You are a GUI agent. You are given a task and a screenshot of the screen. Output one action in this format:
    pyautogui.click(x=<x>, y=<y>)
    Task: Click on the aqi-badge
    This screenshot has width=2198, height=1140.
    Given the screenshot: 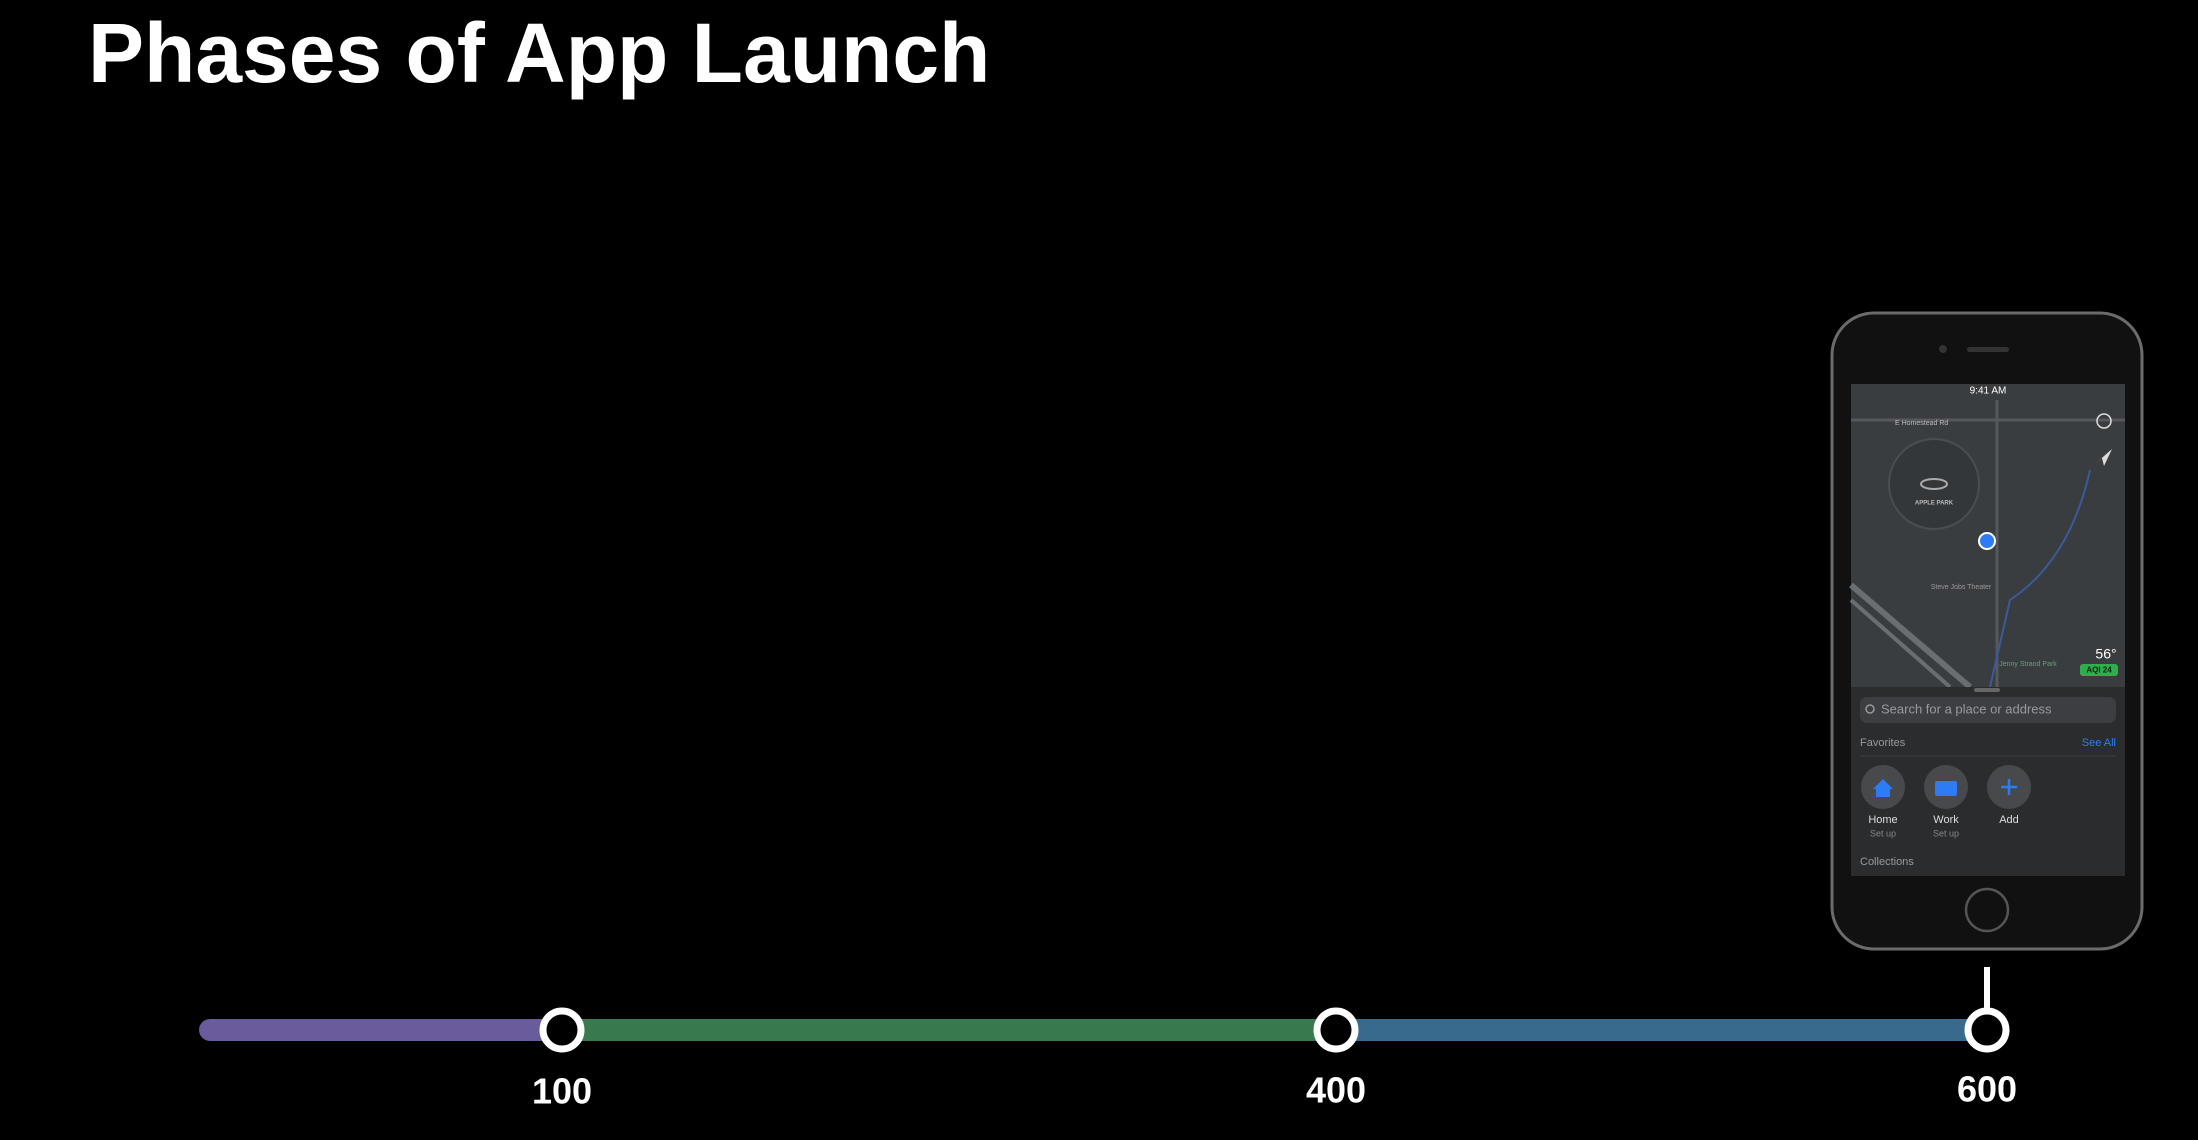 What is the action you would take?
    pyautogui.click(x=2099, y=670)
    